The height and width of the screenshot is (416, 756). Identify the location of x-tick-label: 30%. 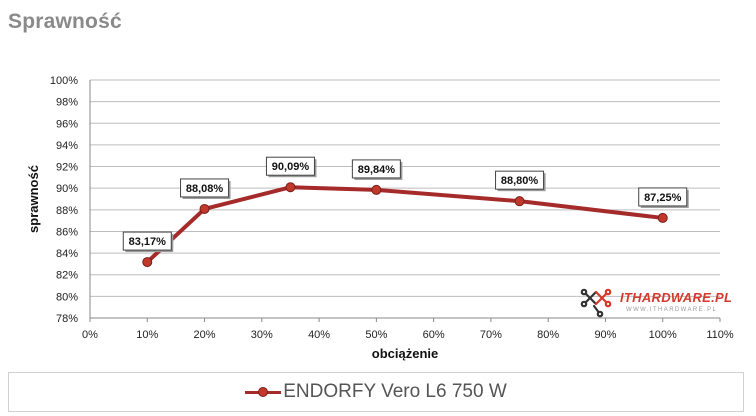
(262, 335).